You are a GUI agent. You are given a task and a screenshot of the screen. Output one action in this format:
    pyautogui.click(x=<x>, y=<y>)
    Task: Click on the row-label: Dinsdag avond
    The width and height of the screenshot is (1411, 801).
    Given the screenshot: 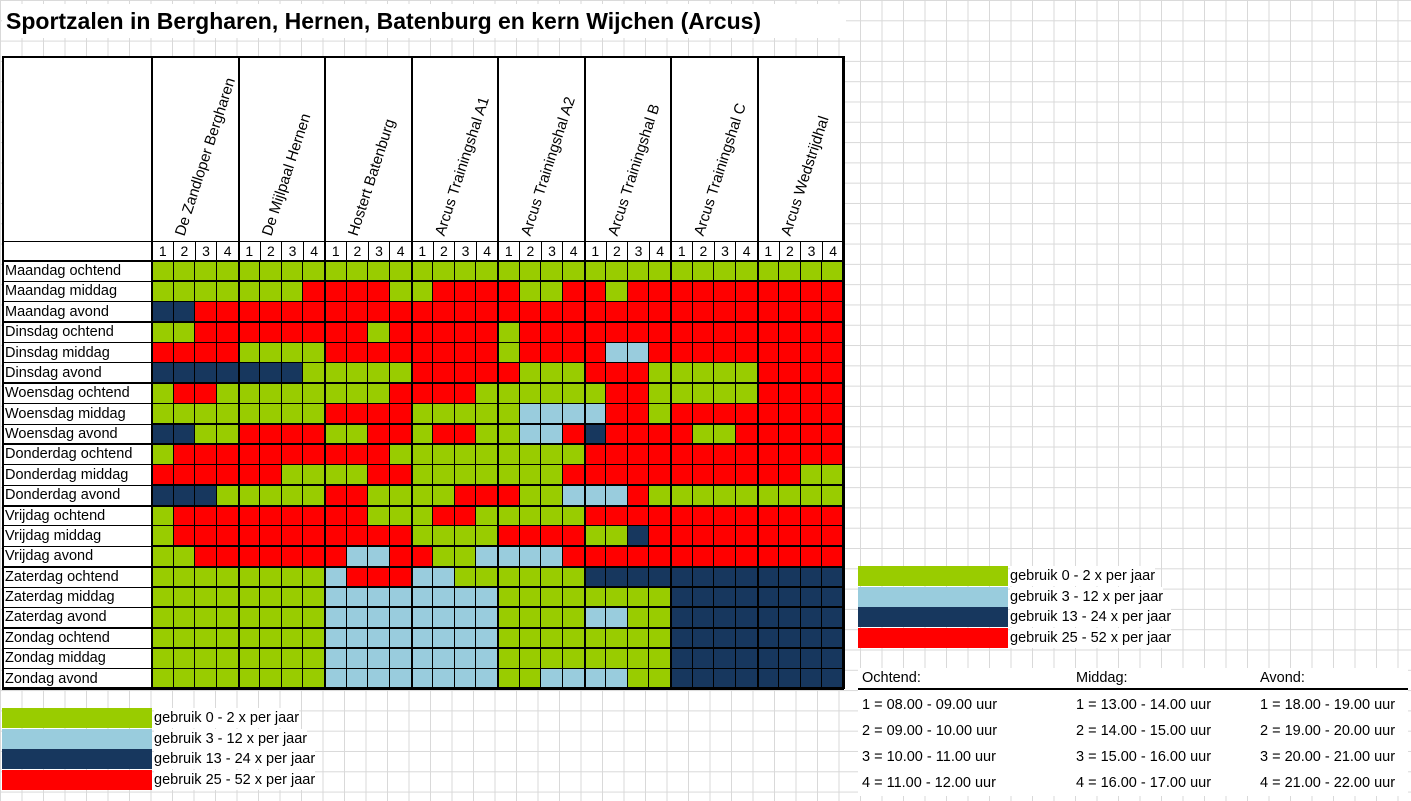 What is the action you would take?
    pyautogui.click(x=53, y=372)
    